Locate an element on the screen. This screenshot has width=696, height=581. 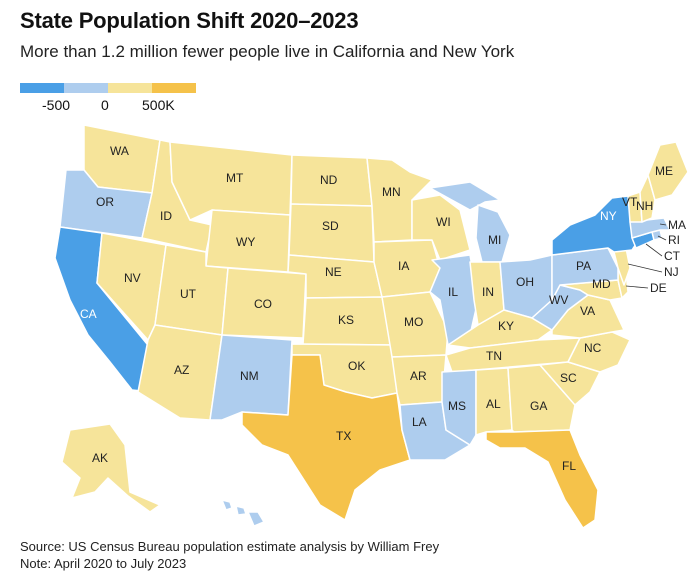
state-label-MN: MN is located at coordinates (391, 192).